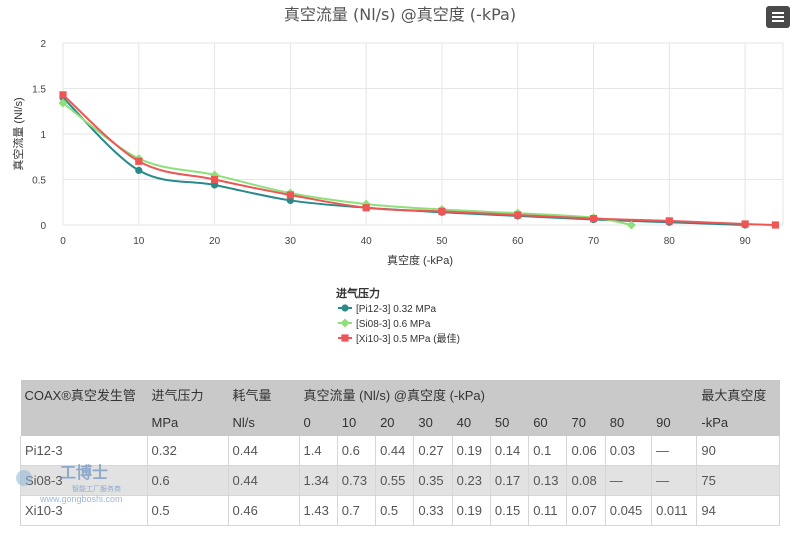  Describe the element at coordinates (96, 488) in the screenshot. I see `watermark-slogan: 智能工厂服务商` at that location.